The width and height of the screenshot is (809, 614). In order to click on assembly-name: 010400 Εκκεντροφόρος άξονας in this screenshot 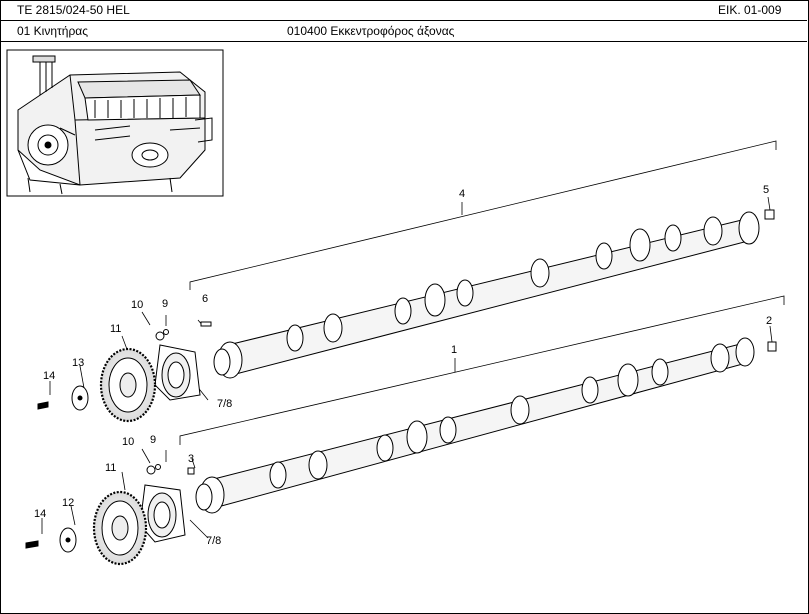, I will do `click(371, 31)`.